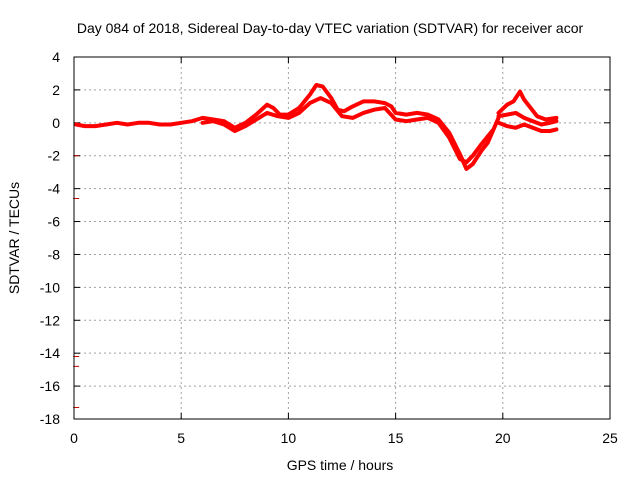 This screenshot has width=640, height=480. Describe the element at coordinates (54, 156) in the screenshot. I see `y-tick-label: -2` at that location.